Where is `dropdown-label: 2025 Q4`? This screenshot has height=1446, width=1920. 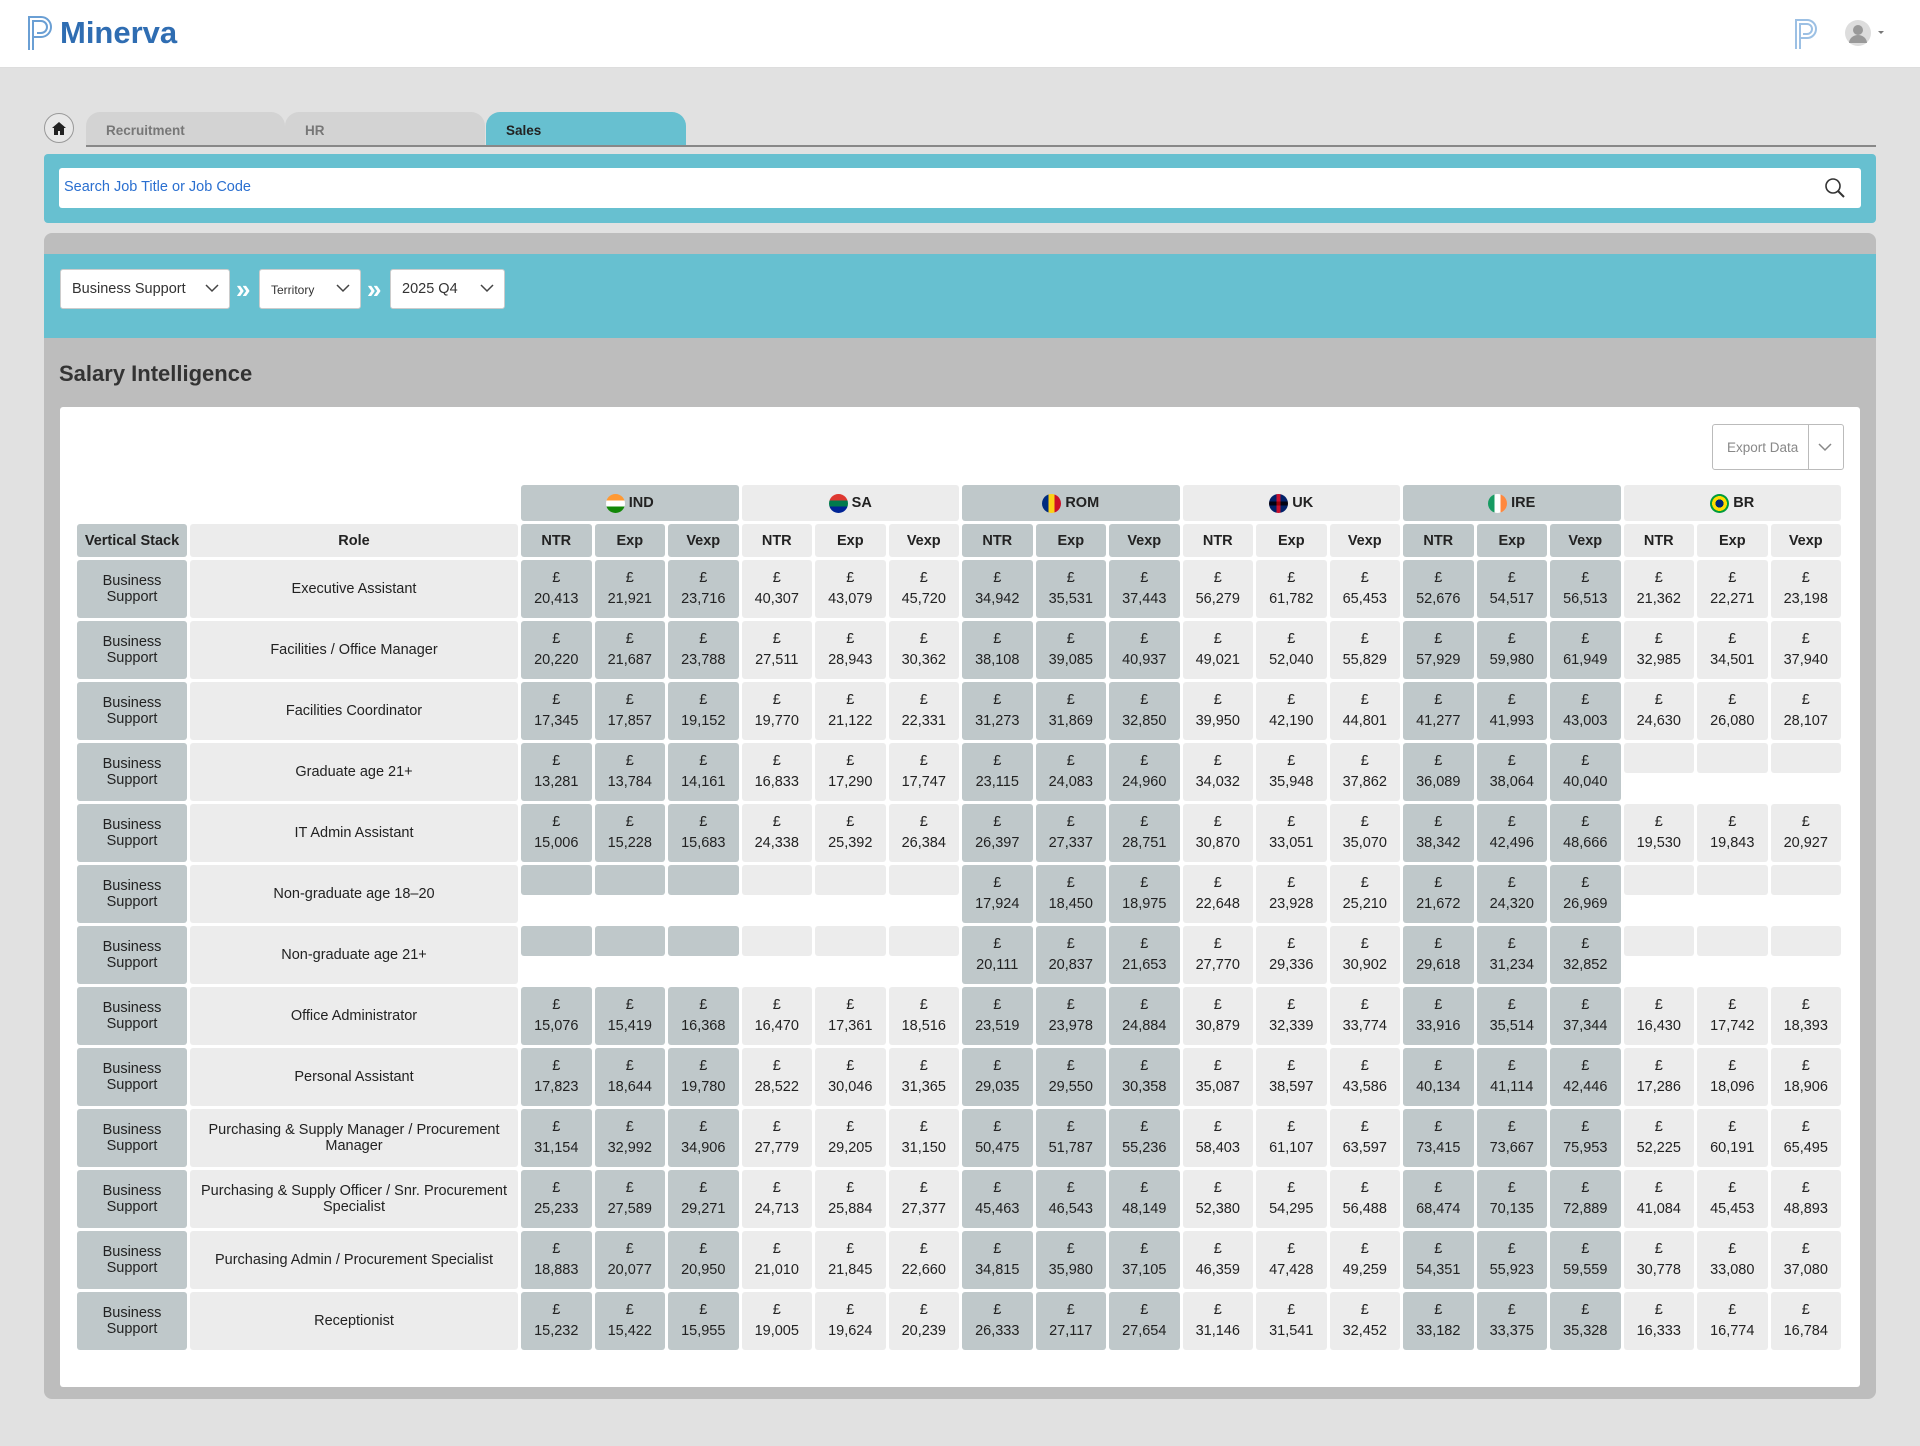 dropdown-label: 2025 Q4 is located at coordinates (430, 289).